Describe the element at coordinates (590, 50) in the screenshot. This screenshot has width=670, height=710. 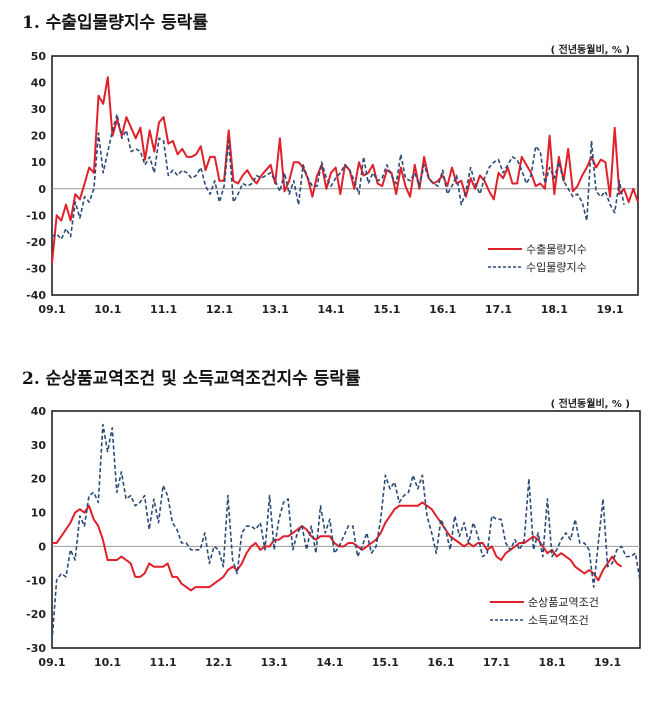
I see `chart1-unit-label: ( 전년동월비, % )` at that location.